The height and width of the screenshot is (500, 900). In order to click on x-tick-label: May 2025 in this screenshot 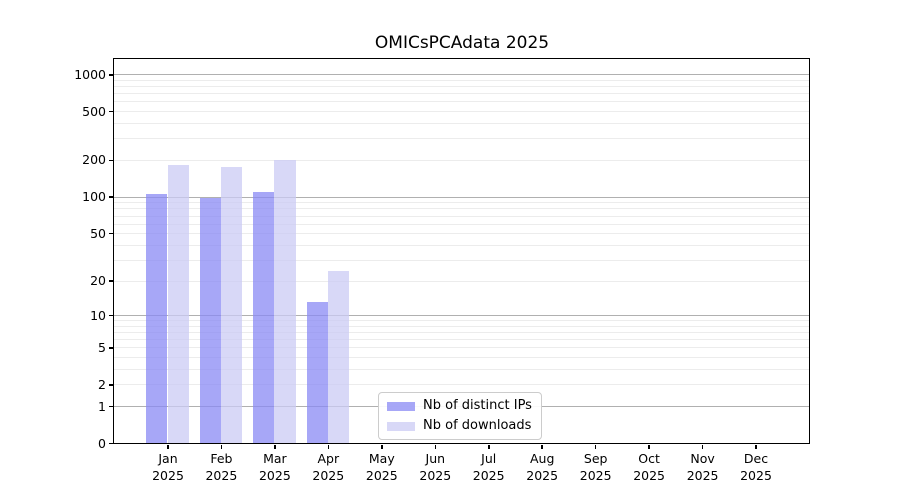, I will do `click(382, 467)`.